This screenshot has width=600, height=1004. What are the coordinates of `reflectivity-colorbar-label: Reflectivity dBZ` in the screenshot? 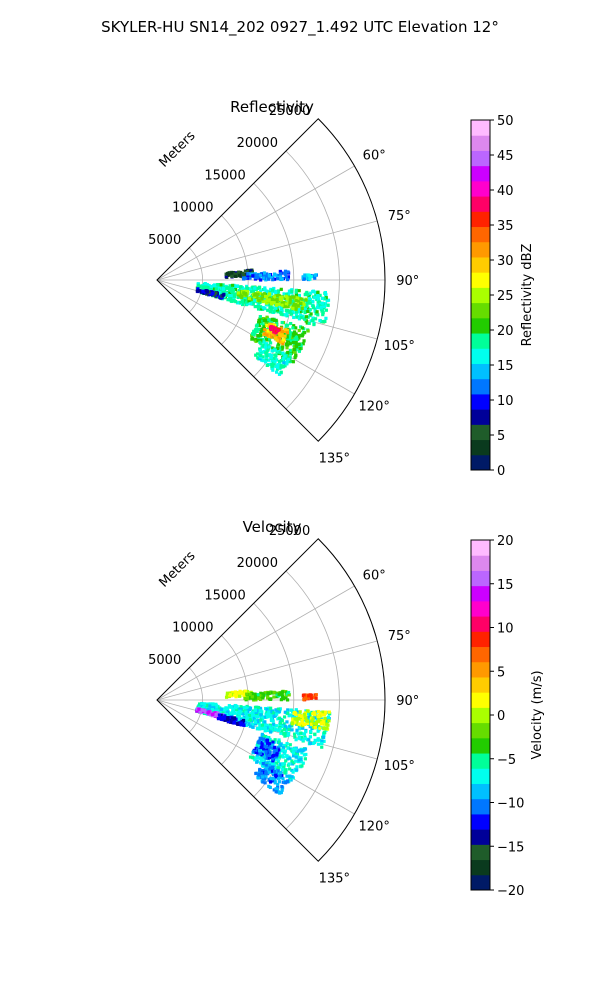 It's located at (527, 295).